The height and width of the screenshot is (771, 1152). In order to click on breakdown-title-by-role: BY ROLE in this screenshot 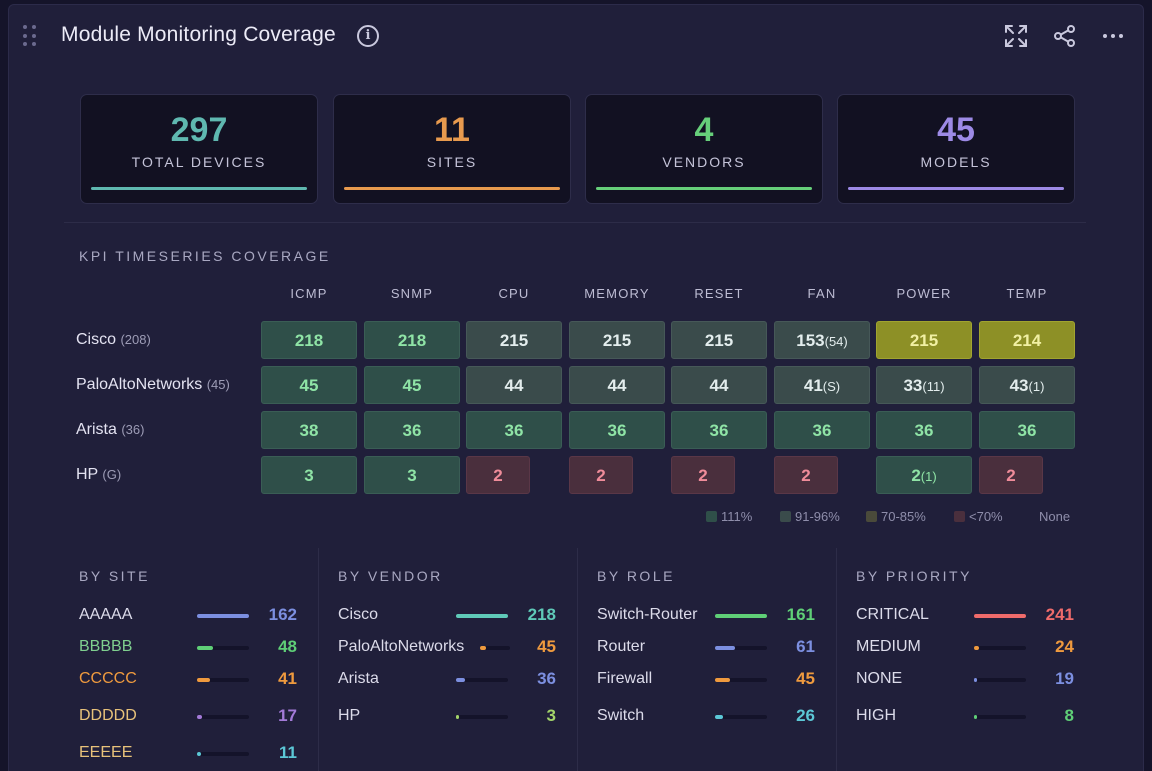, I will do `click(636, 576)`.